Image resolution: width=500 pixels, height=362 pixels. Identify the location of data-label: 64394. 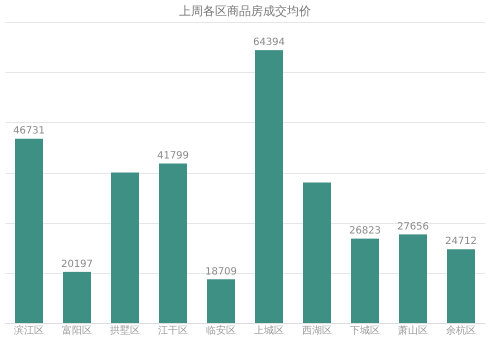
(269, 42).